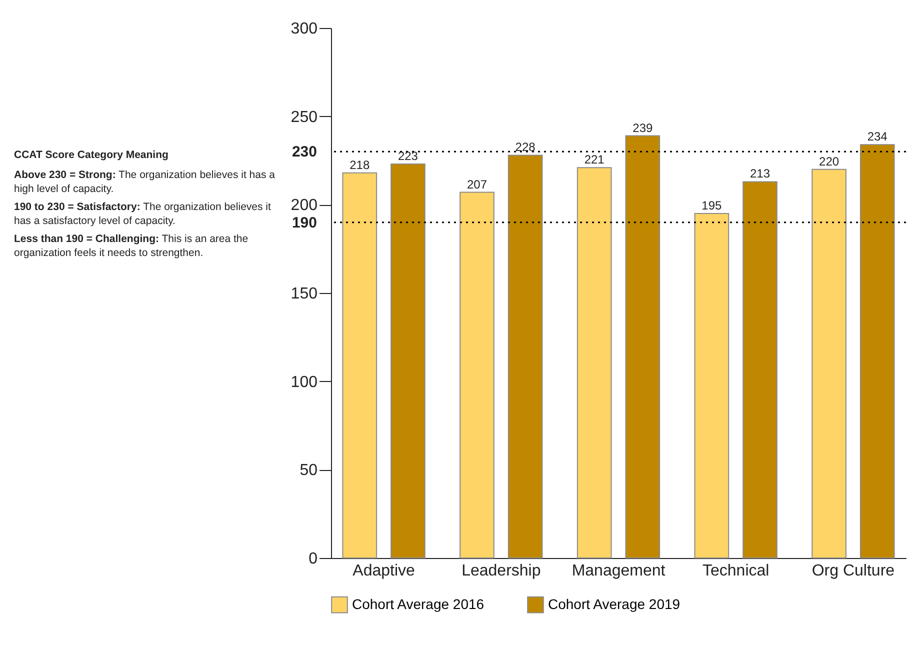  I want to click on data-label: 239, so click(642, 127).